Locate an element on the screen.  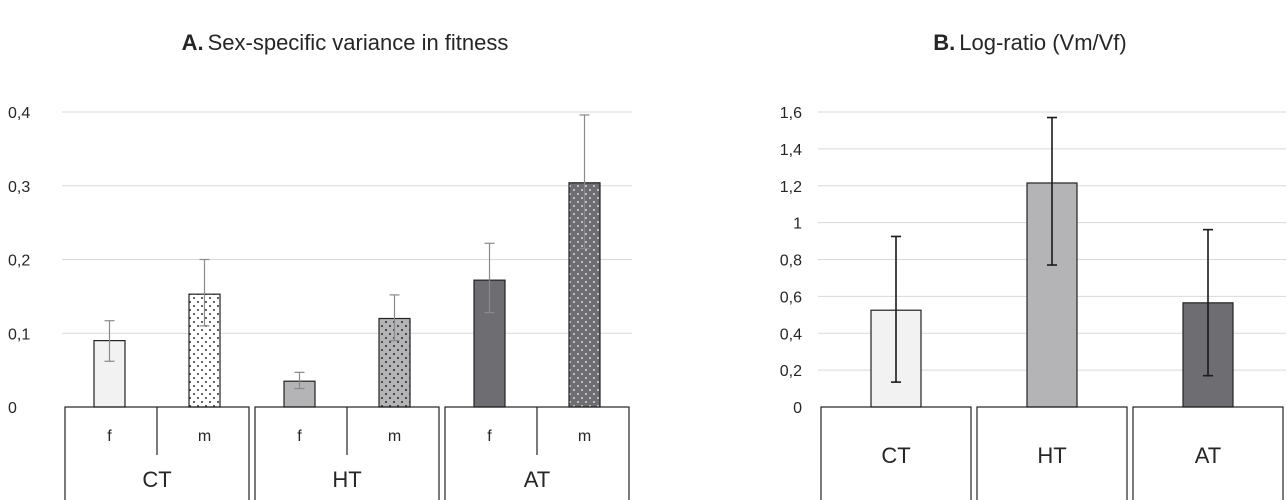
chart-a-group-label: HT is located at coordinates (346, 479).